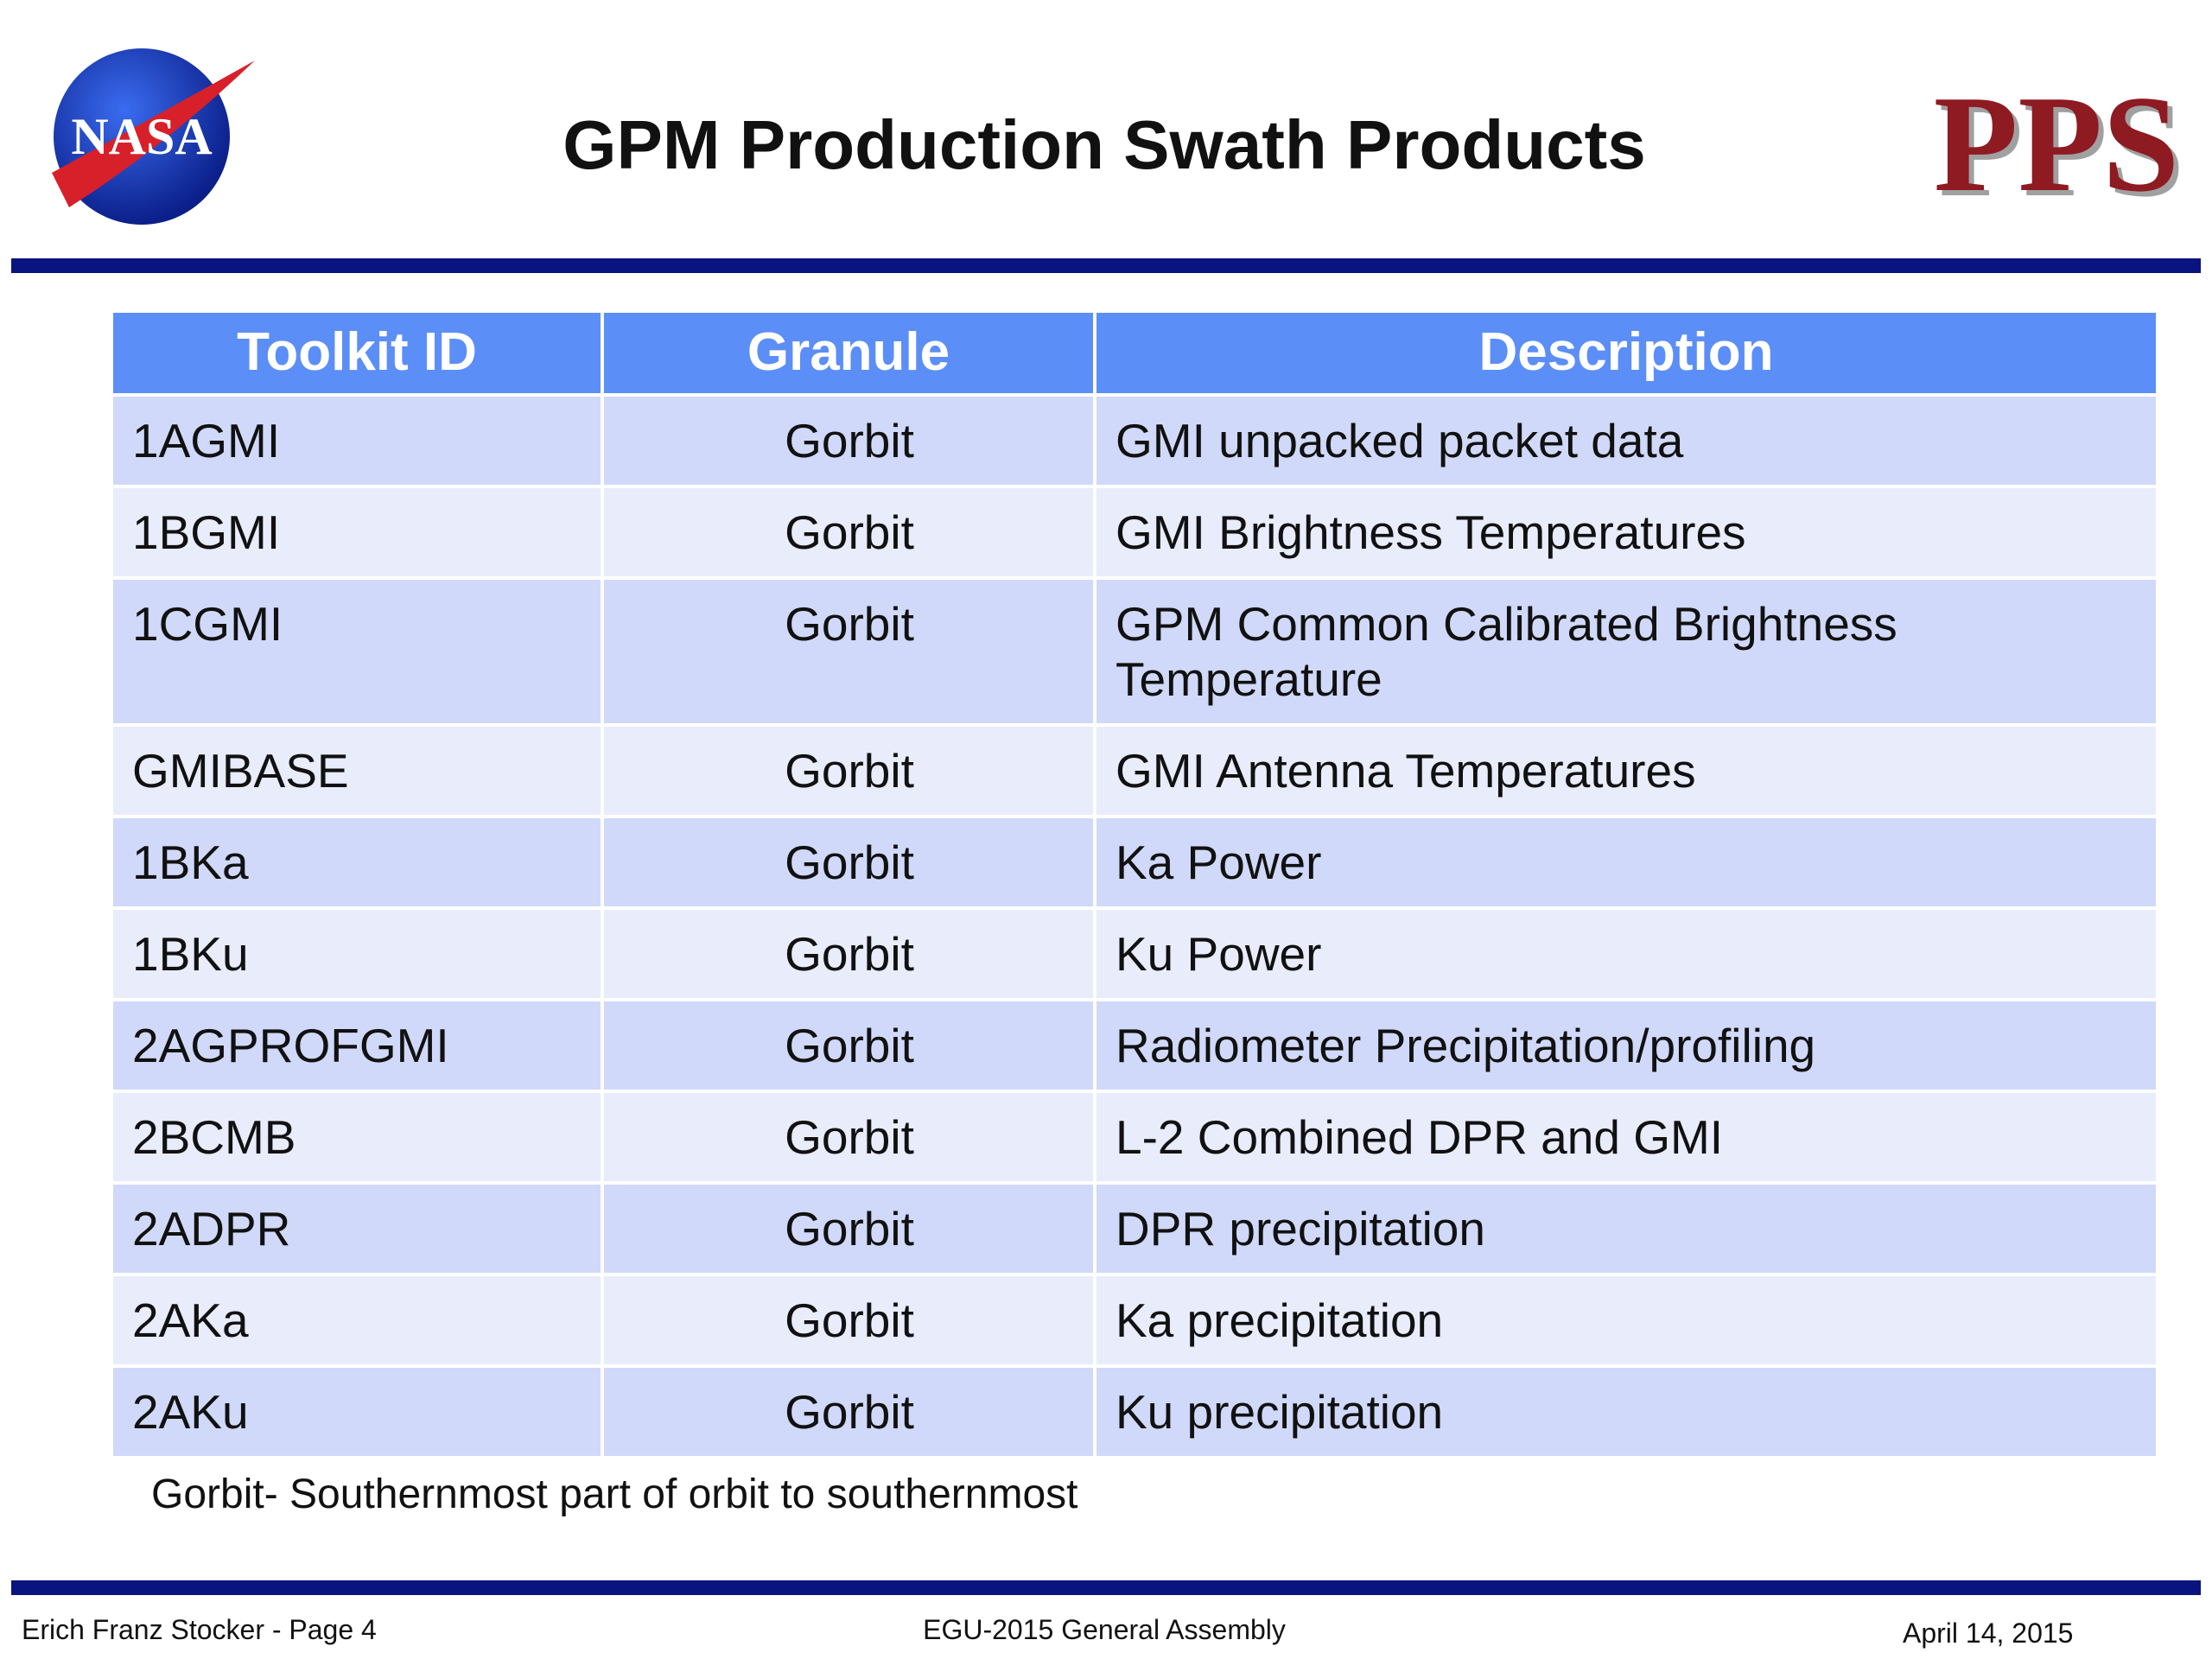 The width and height of the screenshot is (2212, 1659). Describe the element at coordinates (357, 440) in the screenshot. I see `table-cell: 1AGMI` at that location.